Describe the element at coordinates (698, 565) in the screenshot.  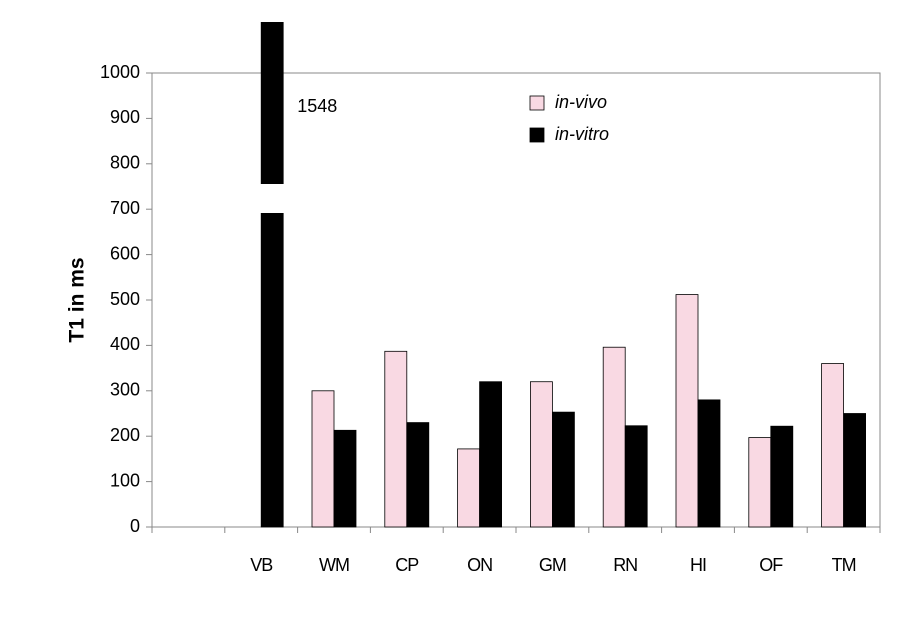
I see `x-tick-label: HI` at that location.